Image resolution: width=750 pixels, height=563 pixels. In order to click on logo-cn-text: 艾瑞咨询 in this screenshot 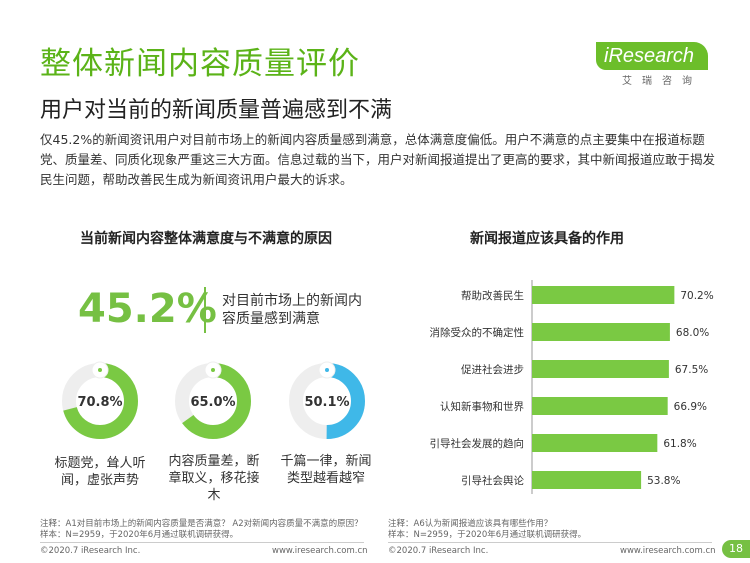, I will do `click(662, 81)`.